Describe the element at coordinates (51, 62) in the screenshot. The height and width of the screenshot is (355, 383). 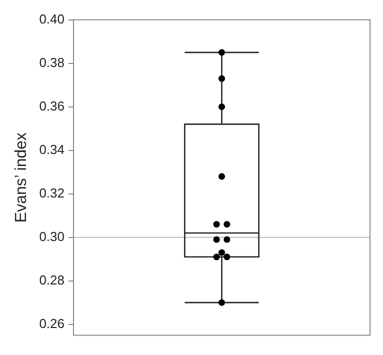
I see `y-tick-label: 0.38` at that location.